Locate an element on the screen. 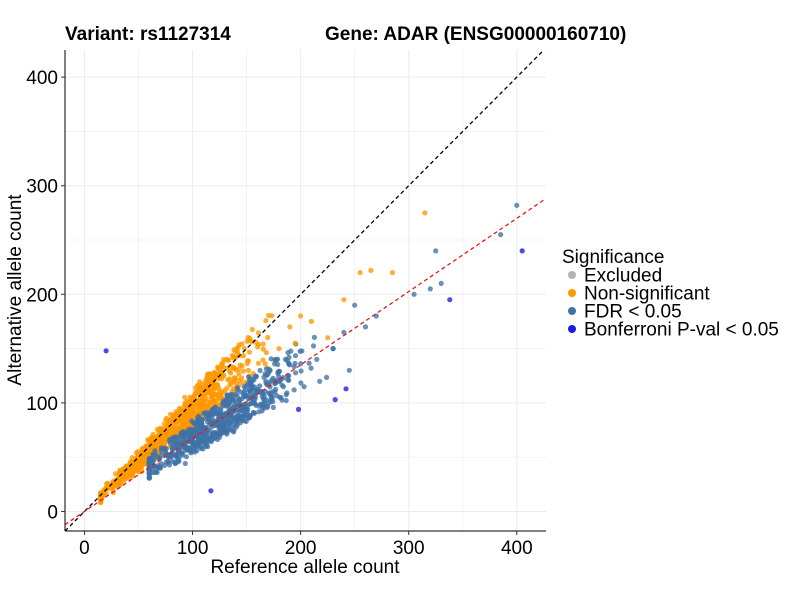 This screenshot has height=600, width=800. legend-label: Non-significant is located at coordinates (647, 294).